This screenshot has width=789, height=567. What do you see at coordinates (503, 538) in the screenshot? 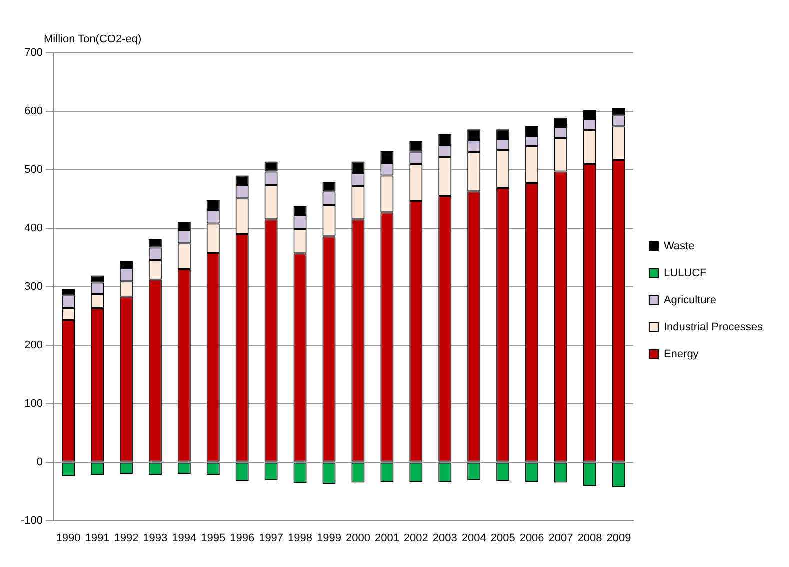
I see `x-tick-label: 2005` at bounding box center [503, 538].